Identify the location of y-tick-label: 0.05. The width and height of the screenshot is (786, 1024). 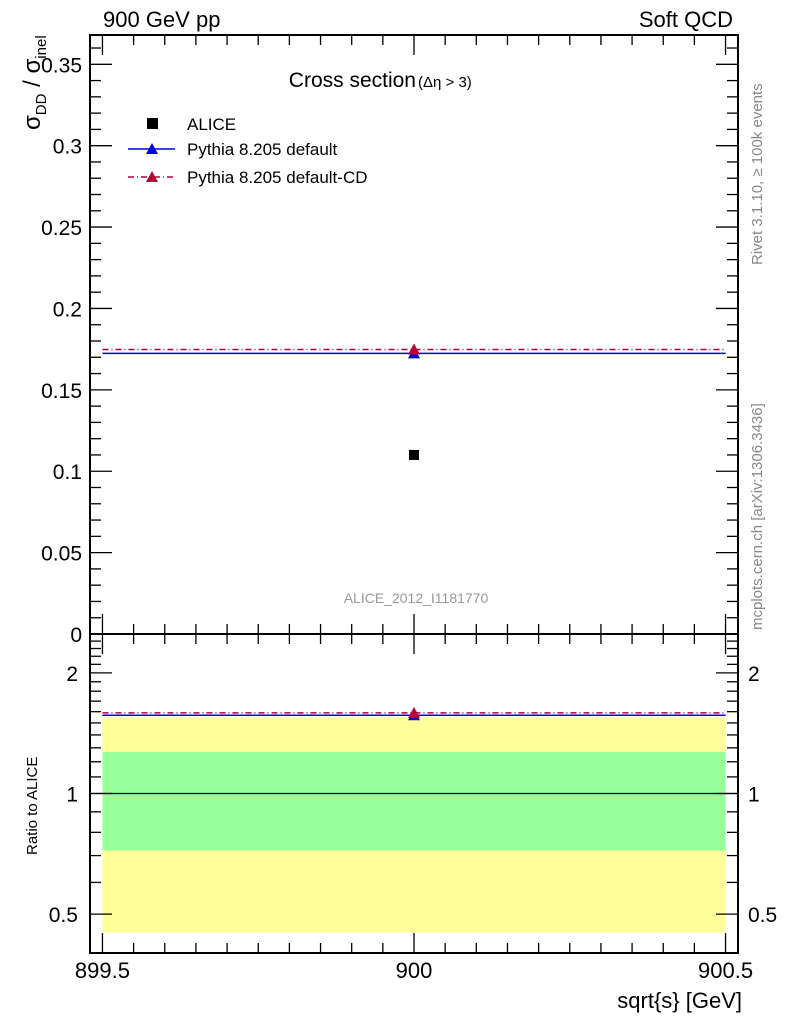
(61, 554).